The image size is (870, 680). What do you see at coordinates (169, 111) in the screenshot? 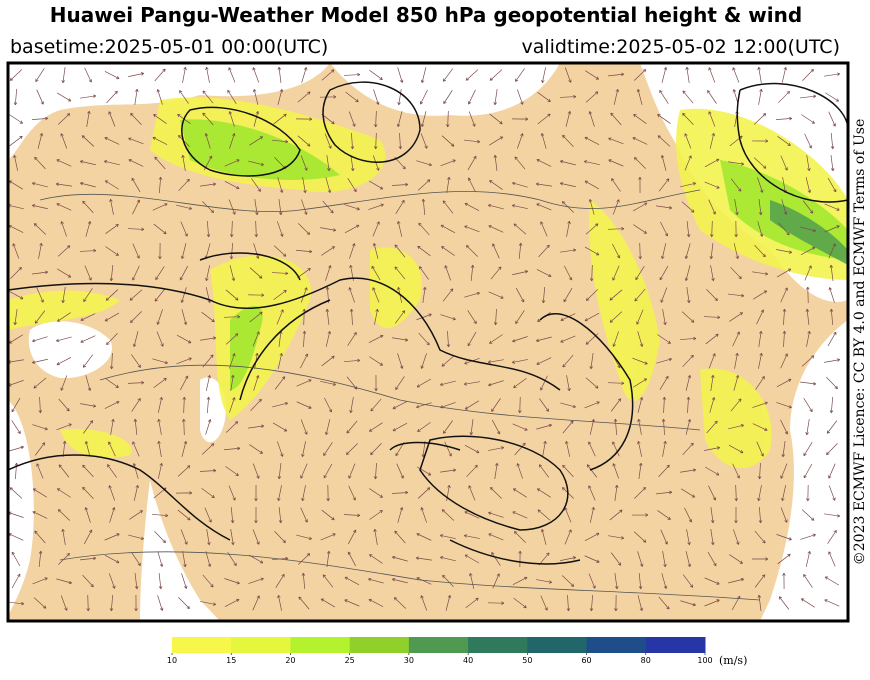
I see `arctic-sea` at bounding box center [169, 111].